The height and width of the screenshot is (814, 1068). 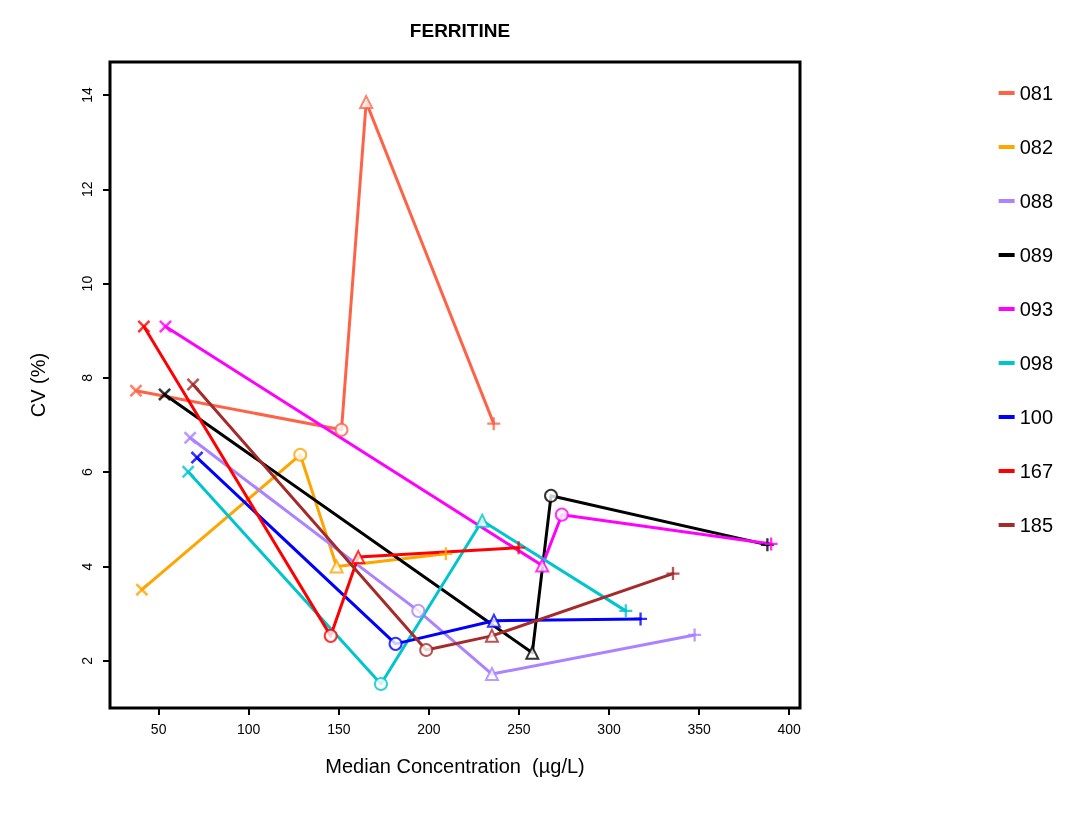 I want to click on y-tick-label: 2, so click(x=87, y=660).